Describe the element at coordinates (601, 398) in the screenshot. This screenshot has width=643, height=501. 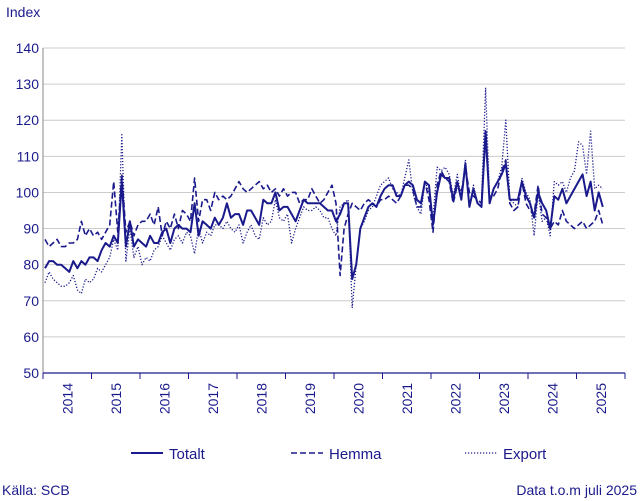
I see `x-tick-2025: 2025` at that location.